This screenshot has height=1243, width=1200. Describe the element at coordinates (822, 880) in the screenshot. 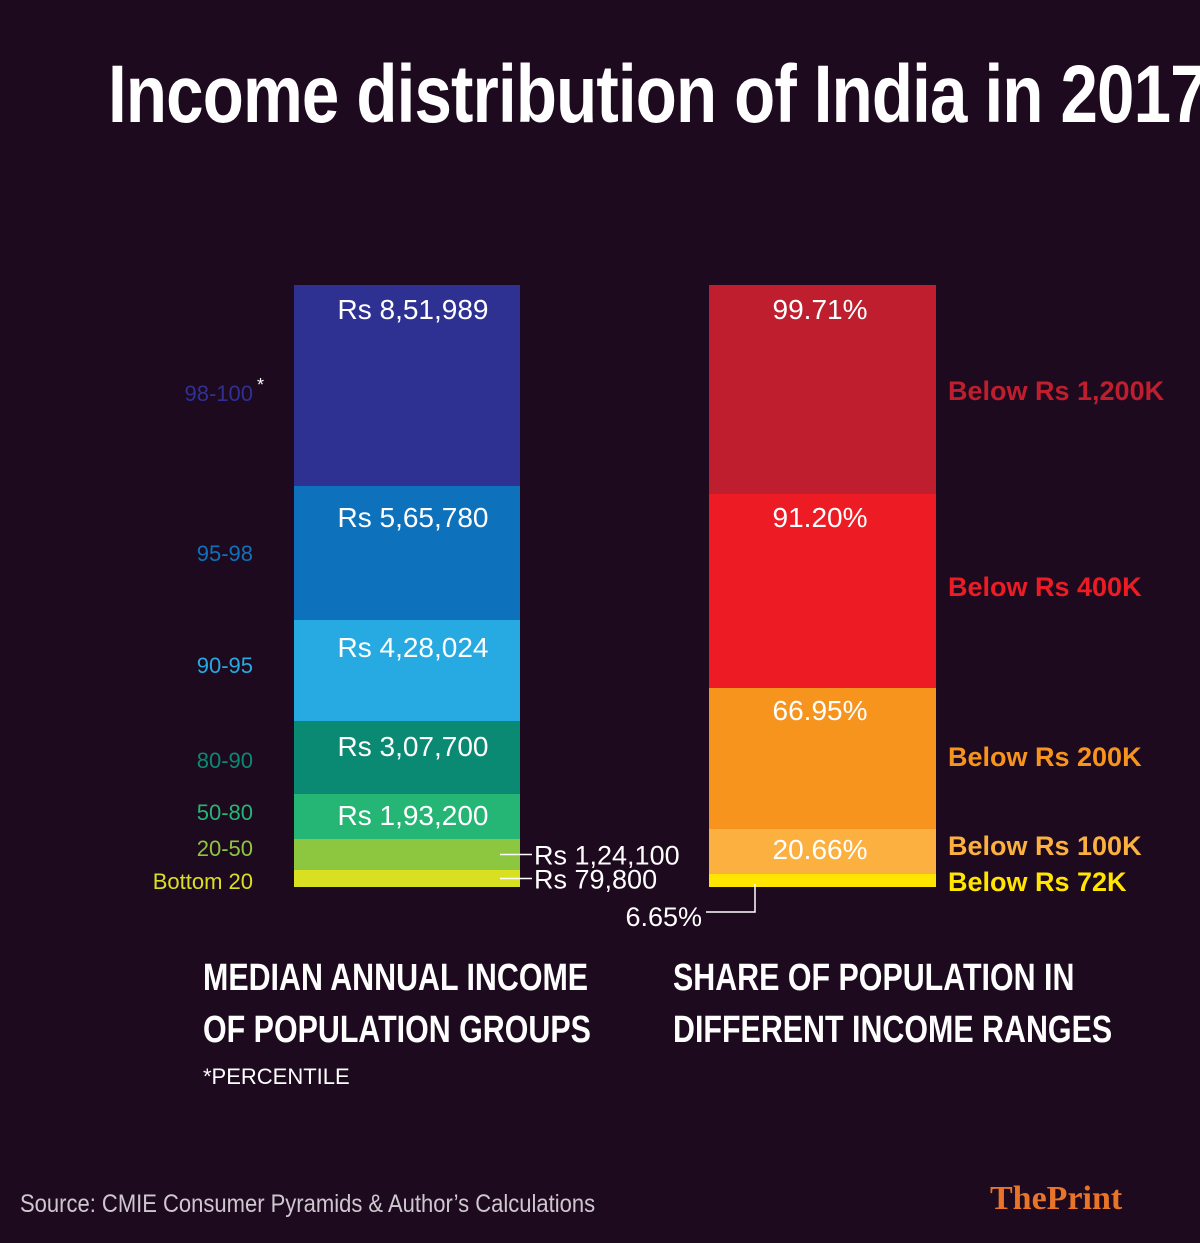

I see `share-bar-segment-below-rs-72k` at that location.